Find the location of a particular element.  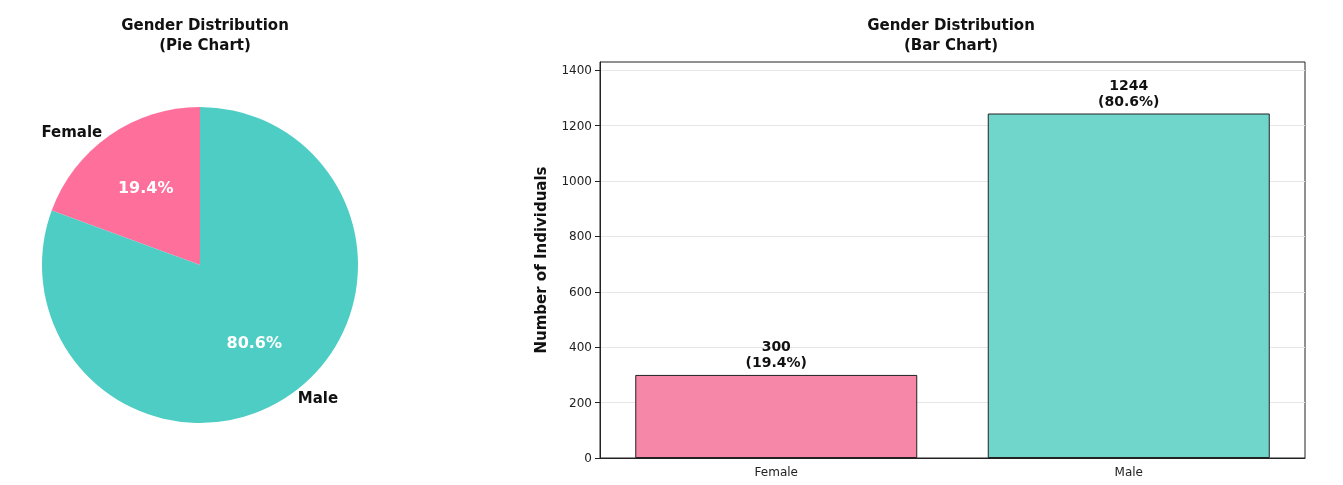

data-label: 80.6% is located at coordinates (254, 343).